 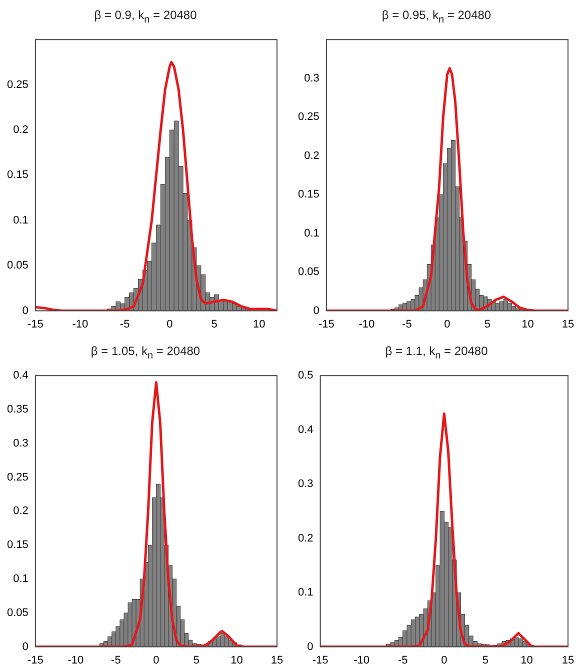 I want to click on y-tick-label: 0.5, so click(x=306, y=376).